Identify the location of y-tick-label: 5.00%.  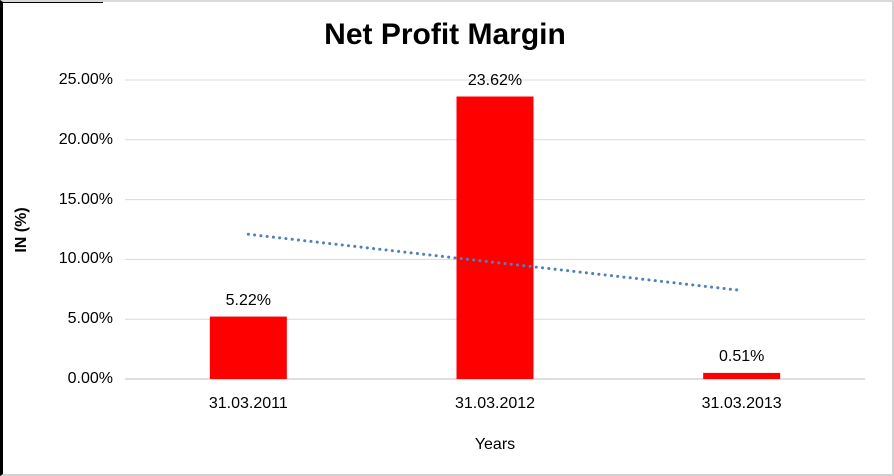
(90, 319).